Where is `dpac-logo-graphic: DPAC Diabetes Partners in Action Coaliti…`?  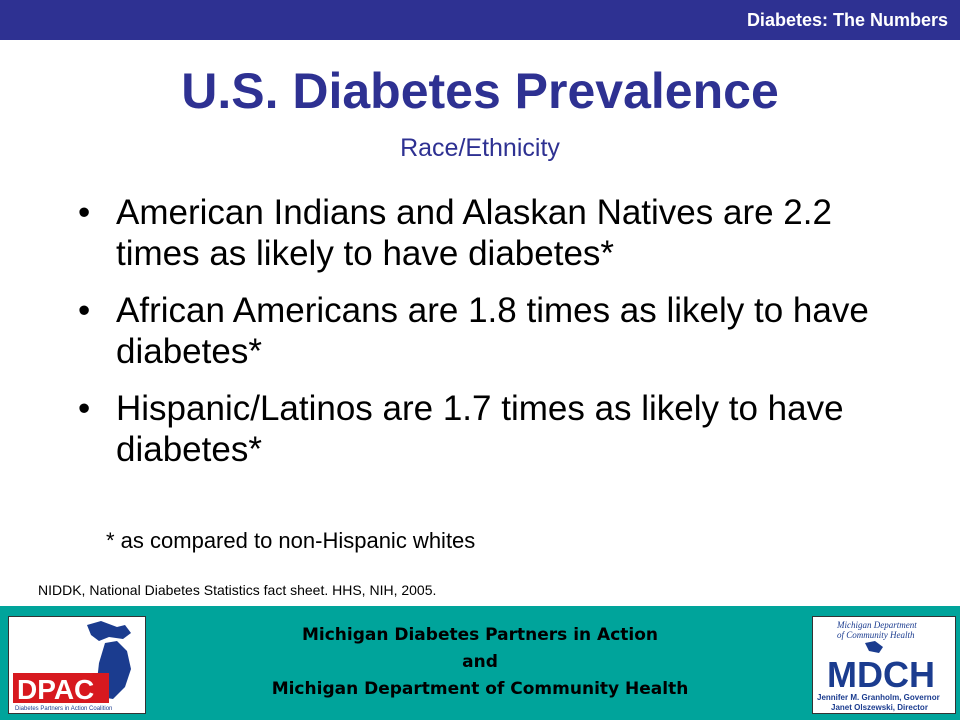 dpac-logo-graphic: DPAC Diabetes Partners in Action Coaliti… is located at coordinates (77, 665).